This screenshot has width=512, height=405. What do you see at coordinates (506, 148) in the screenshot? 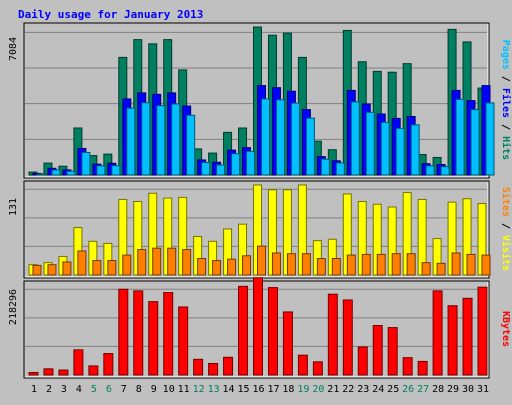
I see `series-label-hits: Hits` at bounding box center [506, 148].